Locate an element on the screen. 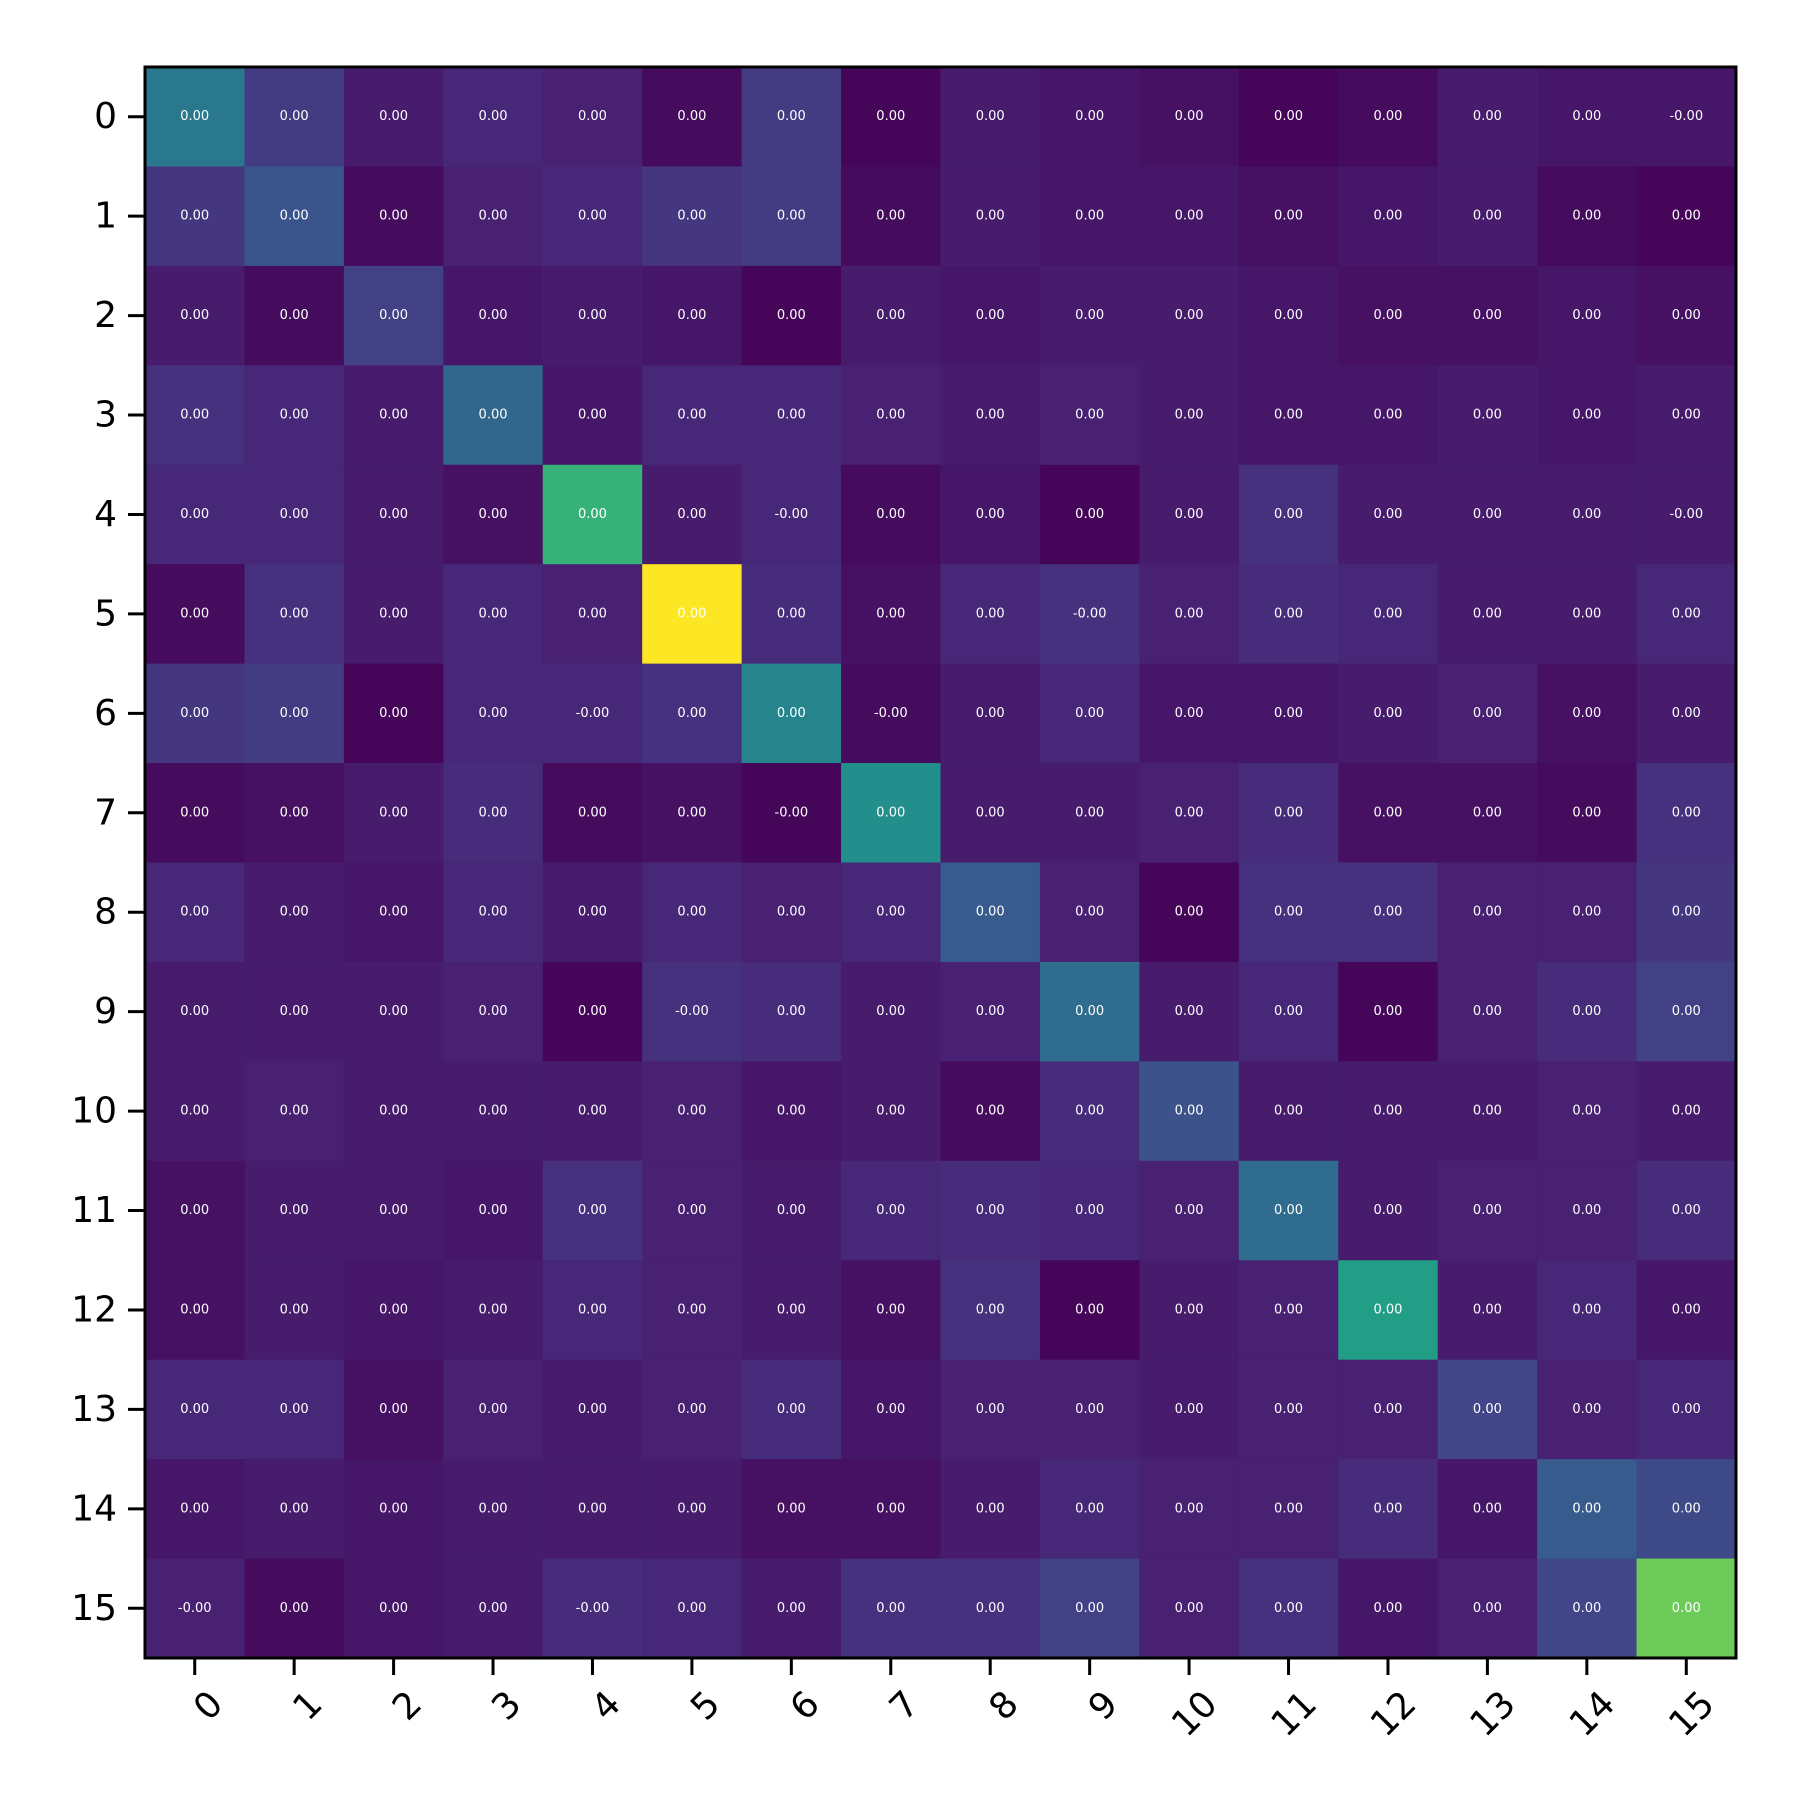 This screenshot has width=1800, height=1800. cell-value-label-9-10: 0.00 is located at coordinates (1189, 1011).